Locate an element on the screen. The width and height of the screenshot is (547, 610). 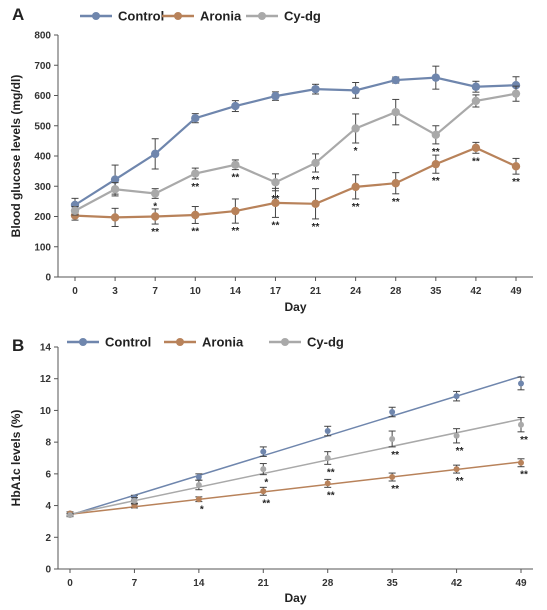
y-tick-label: 12 is located at coordinates (46, 379).